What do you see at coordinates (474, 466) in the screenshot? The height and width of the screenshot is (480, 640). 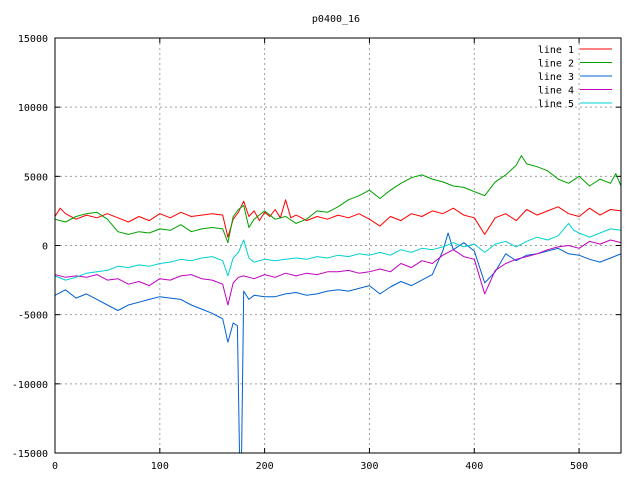 I see `x-tick-label: 400` at bounding box center [474, 466].